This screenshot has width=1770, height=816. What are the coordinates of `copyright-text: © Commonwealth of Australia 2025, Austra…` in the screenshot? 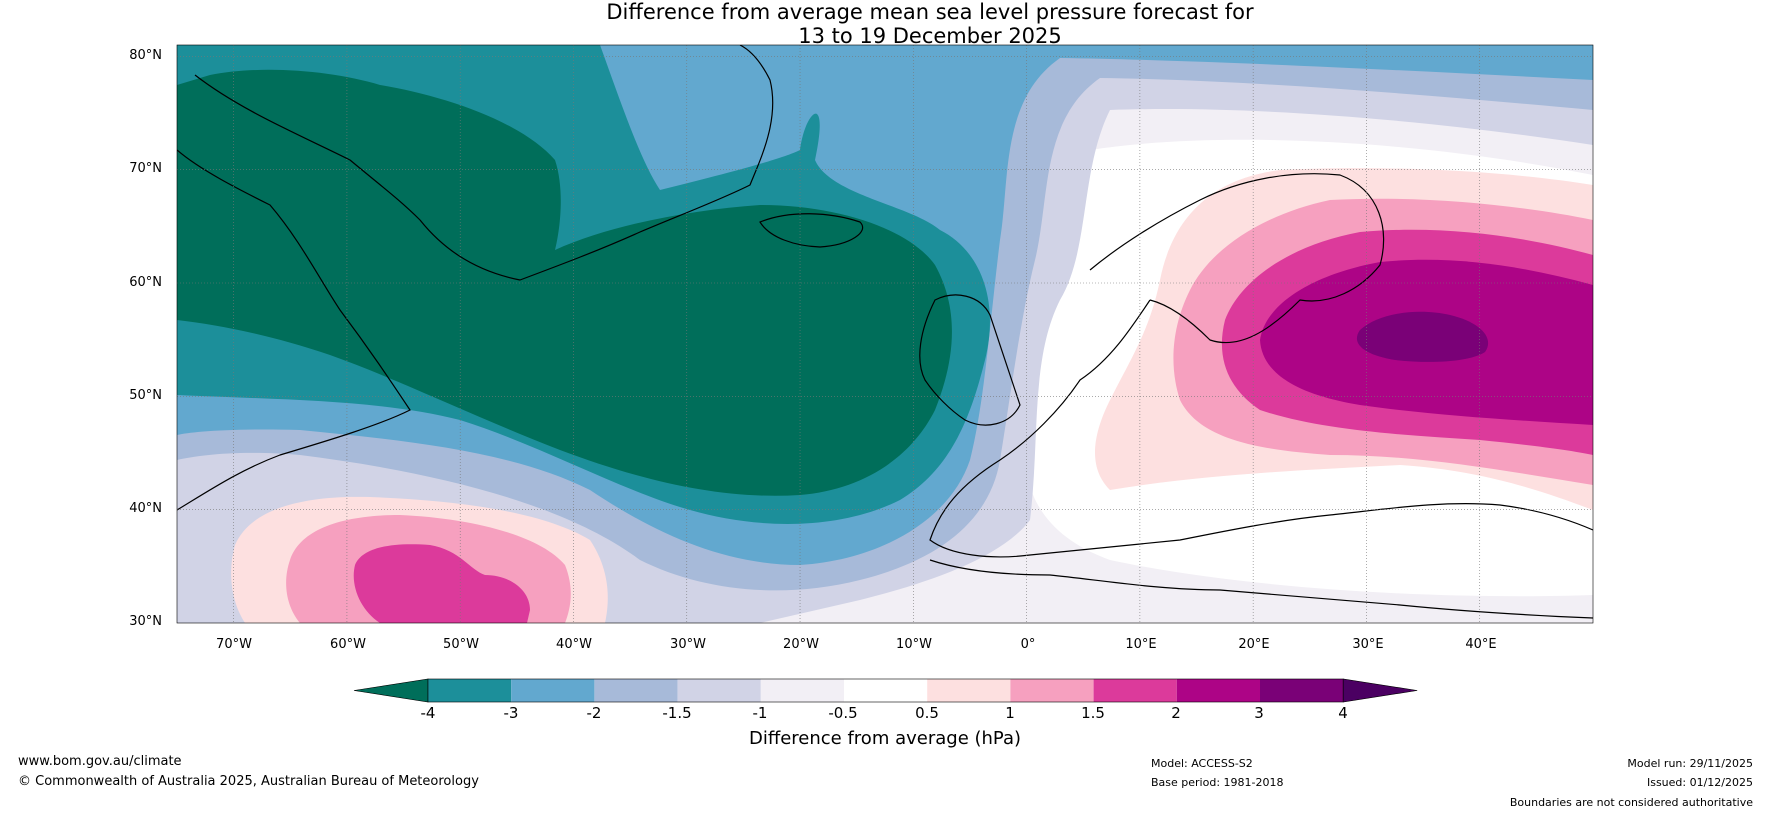 It's located at (248, 781).